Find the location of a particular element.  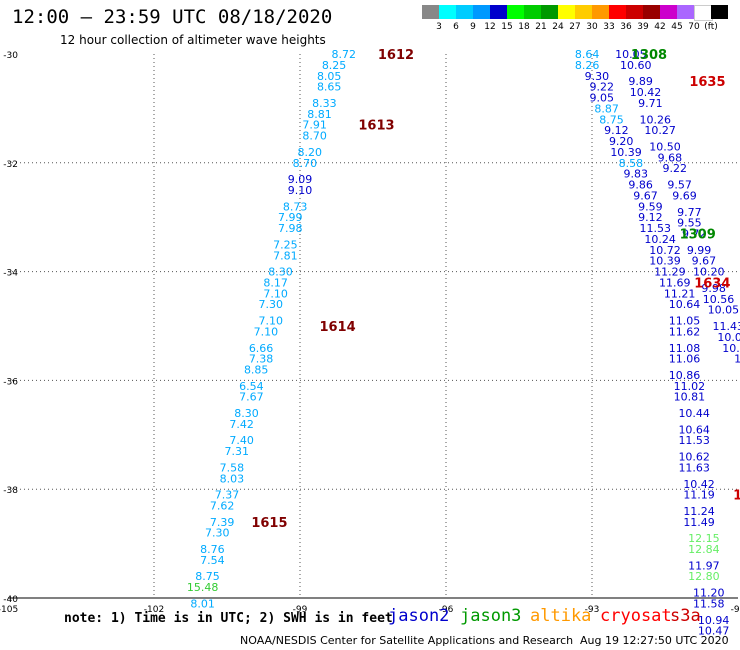

wave-height-point: 10.47 is located at coordinates (714, 631).